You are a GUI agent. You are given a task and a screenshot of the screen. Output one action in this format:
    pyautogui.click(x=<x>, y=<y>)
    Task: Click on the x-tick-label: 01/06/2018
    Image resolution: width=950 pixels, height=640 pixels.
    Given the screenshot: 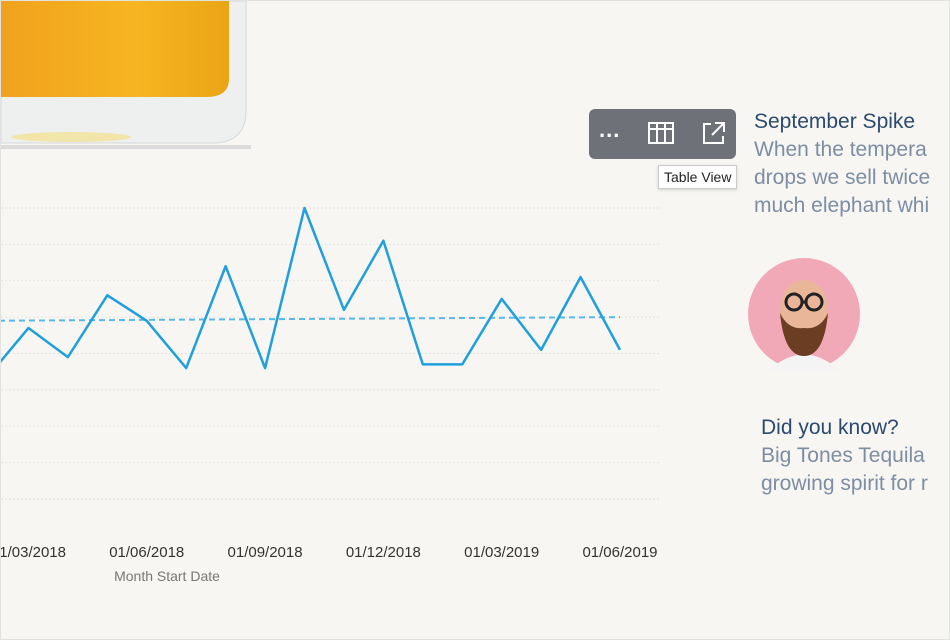 What is the action you would take?
    pyautogui.click(x=146, y=552)
    